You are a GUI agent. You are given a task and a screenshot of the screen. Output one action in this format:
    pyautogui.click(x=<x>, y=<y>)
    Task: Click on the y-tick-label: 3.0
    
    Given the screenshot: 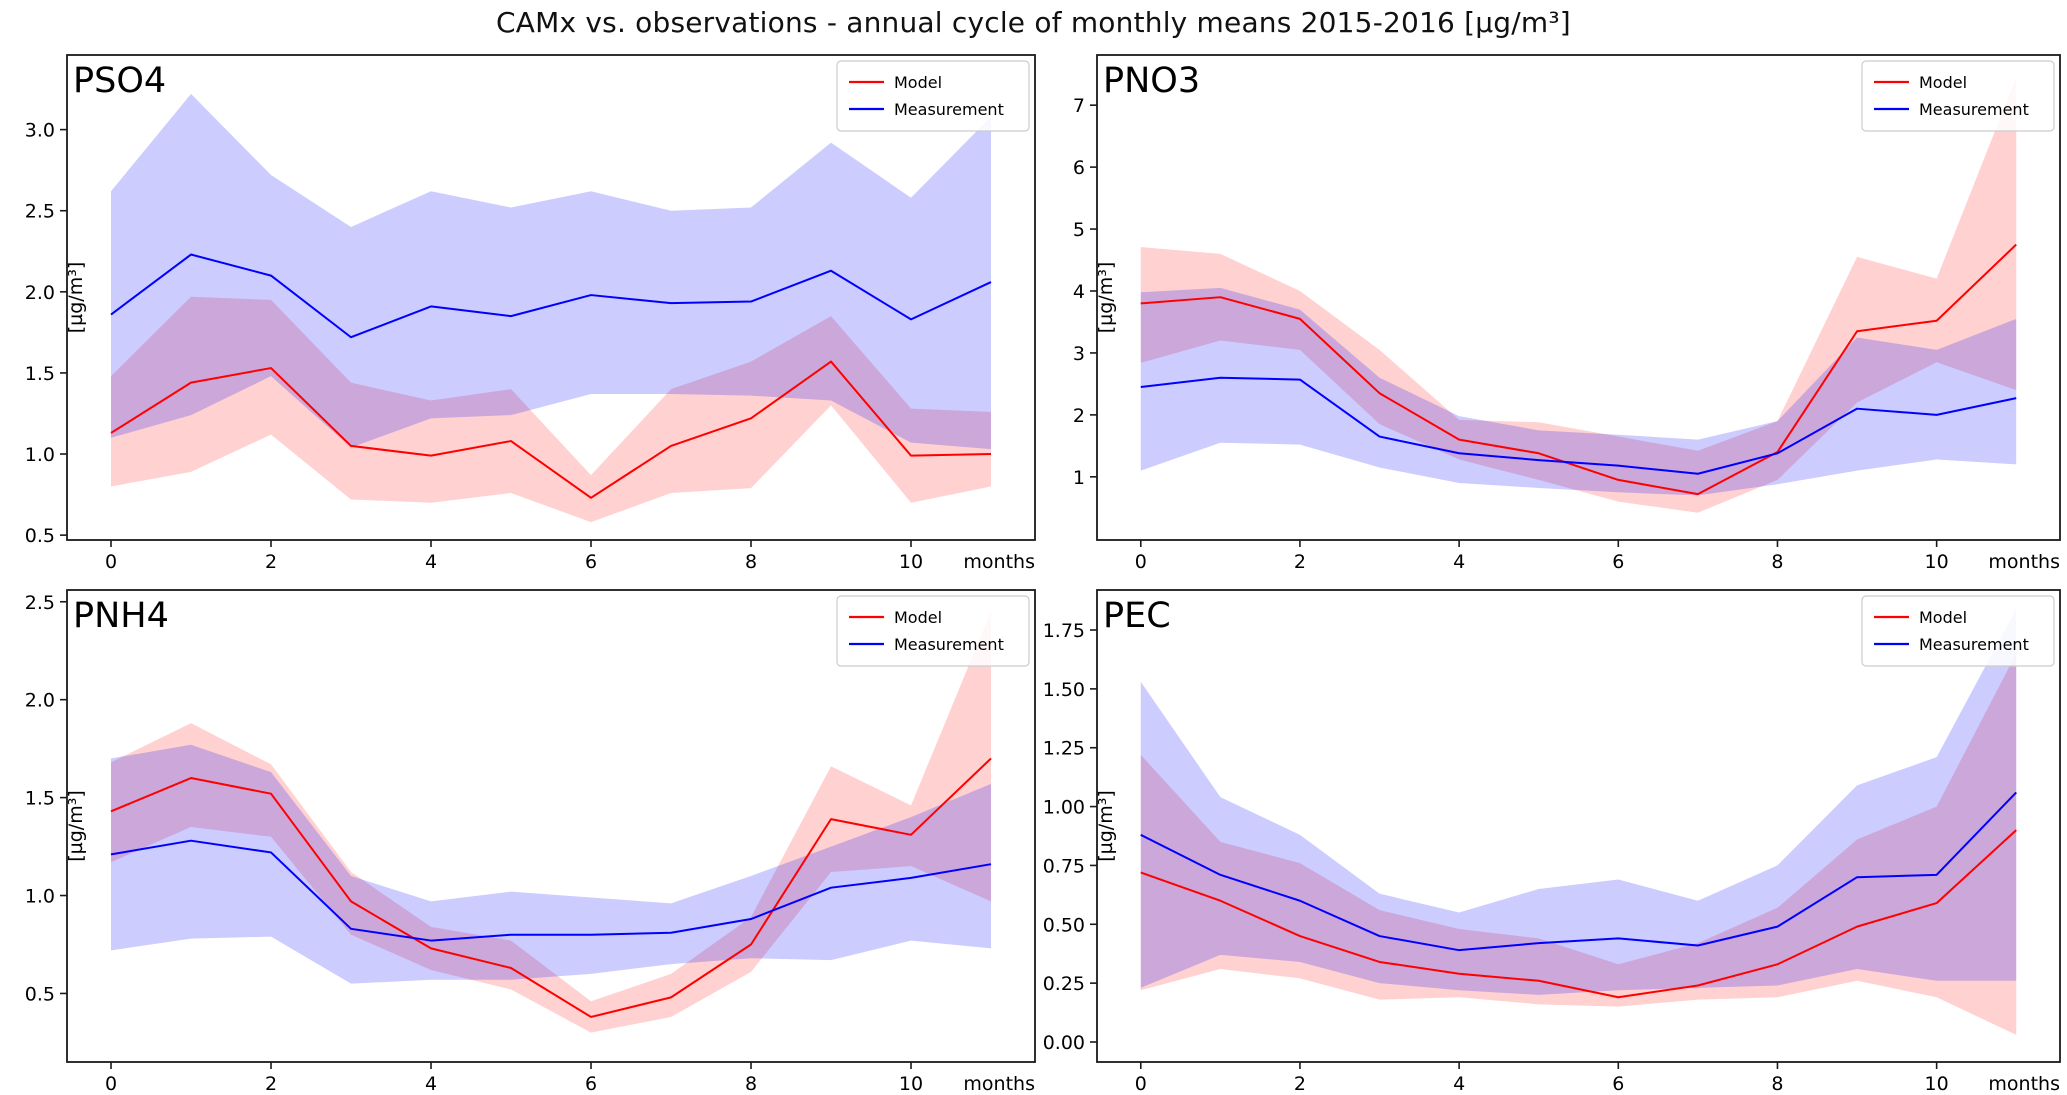 What is the action you would take?
    pyautogui.click(x=40, y=131)
    